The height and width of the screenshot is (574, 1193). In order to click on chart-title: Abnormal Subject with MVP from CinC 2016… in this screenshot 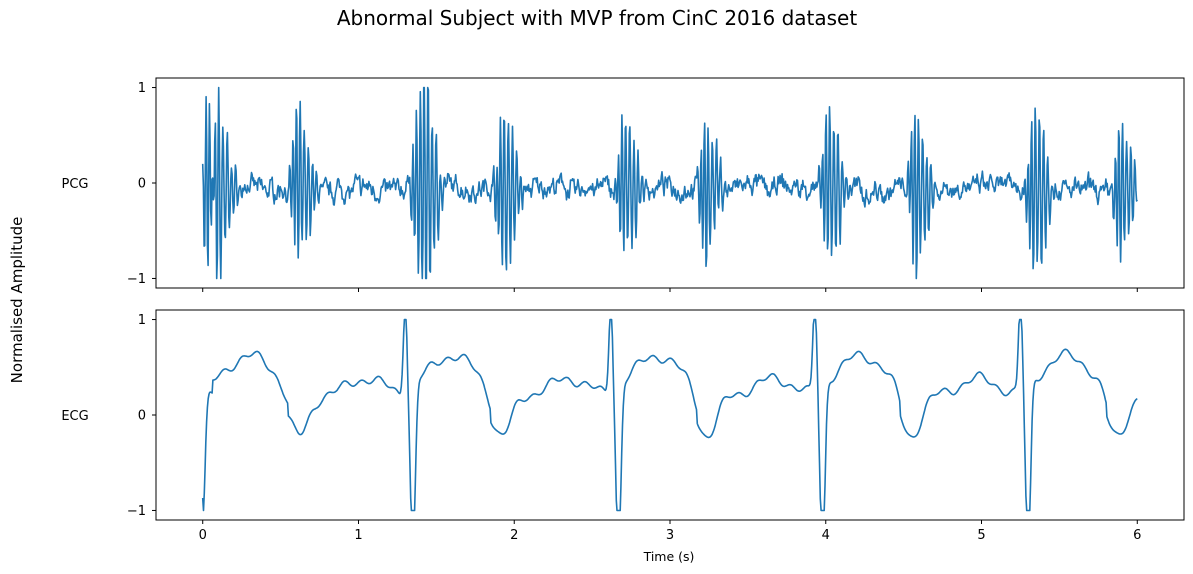, I will do `click(597, 18)`.